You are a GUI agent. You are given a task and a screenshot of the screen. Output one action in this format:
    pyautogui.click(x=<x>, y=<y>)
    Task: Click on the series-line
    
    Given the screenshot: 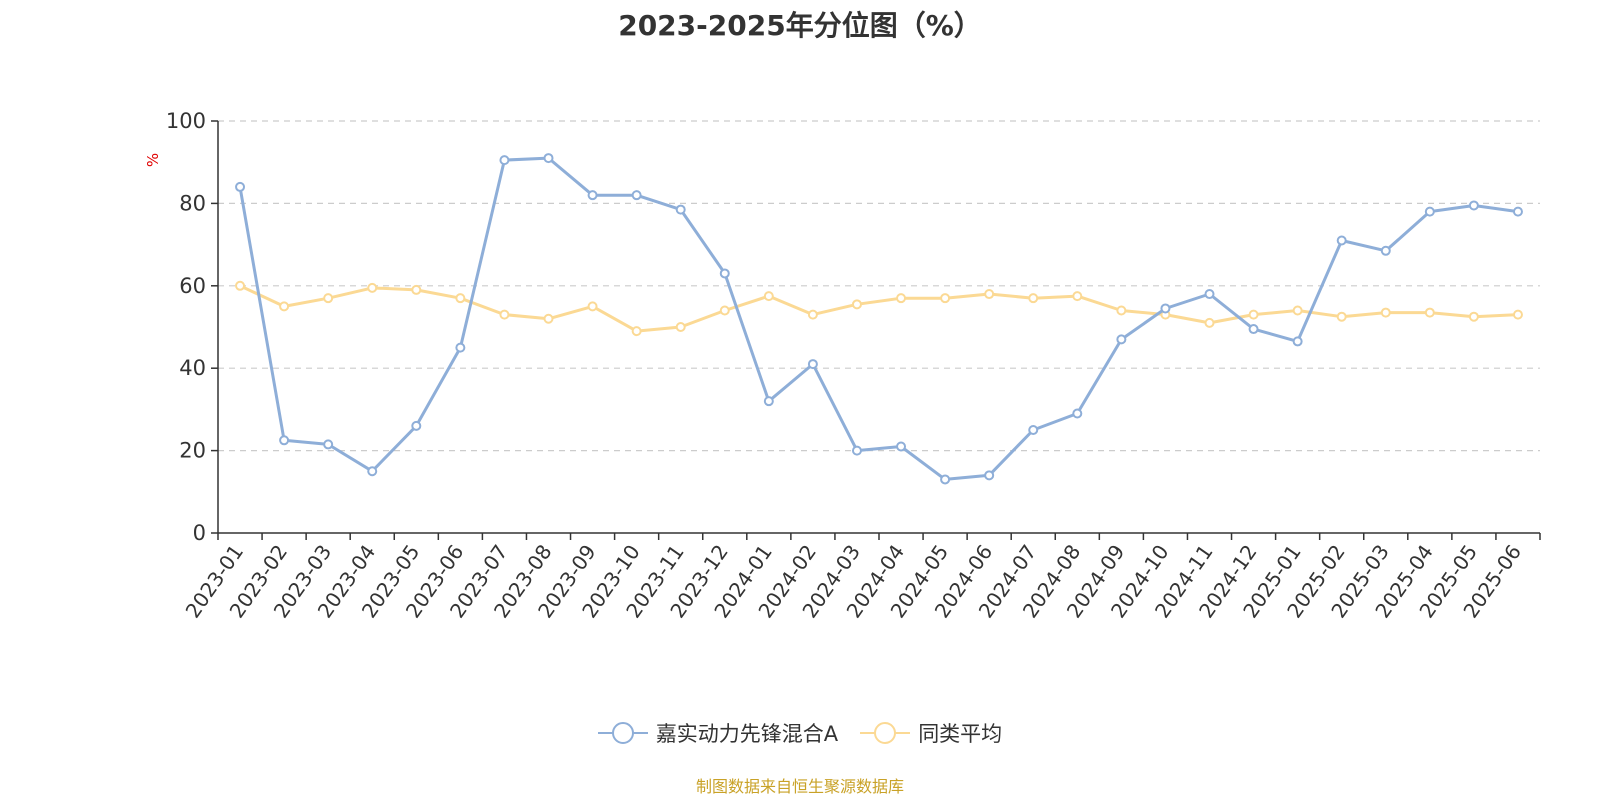 What is the action you would take?
    pyautogui.click(x=879, y=308)
    